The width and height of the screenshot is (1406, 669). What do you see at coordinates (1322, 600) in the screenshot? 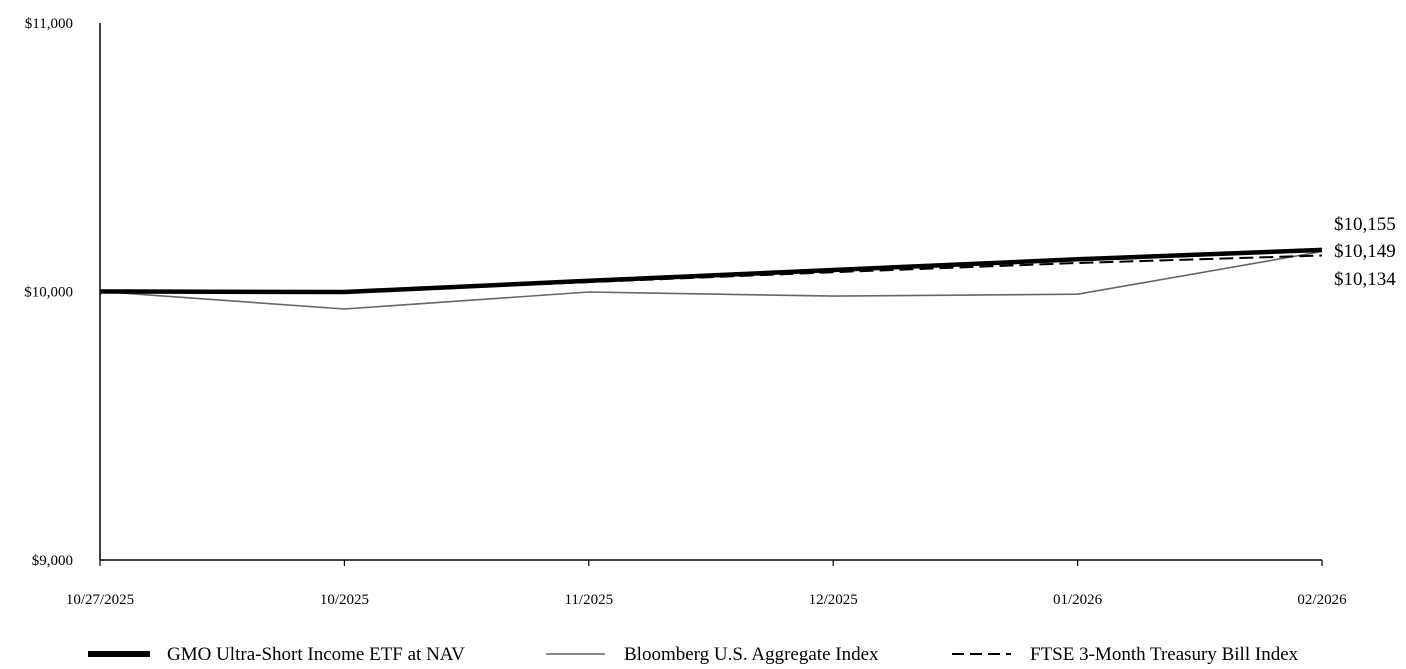
I see `x-tick-label: 02/2026` at bounding box center [1322, 600].